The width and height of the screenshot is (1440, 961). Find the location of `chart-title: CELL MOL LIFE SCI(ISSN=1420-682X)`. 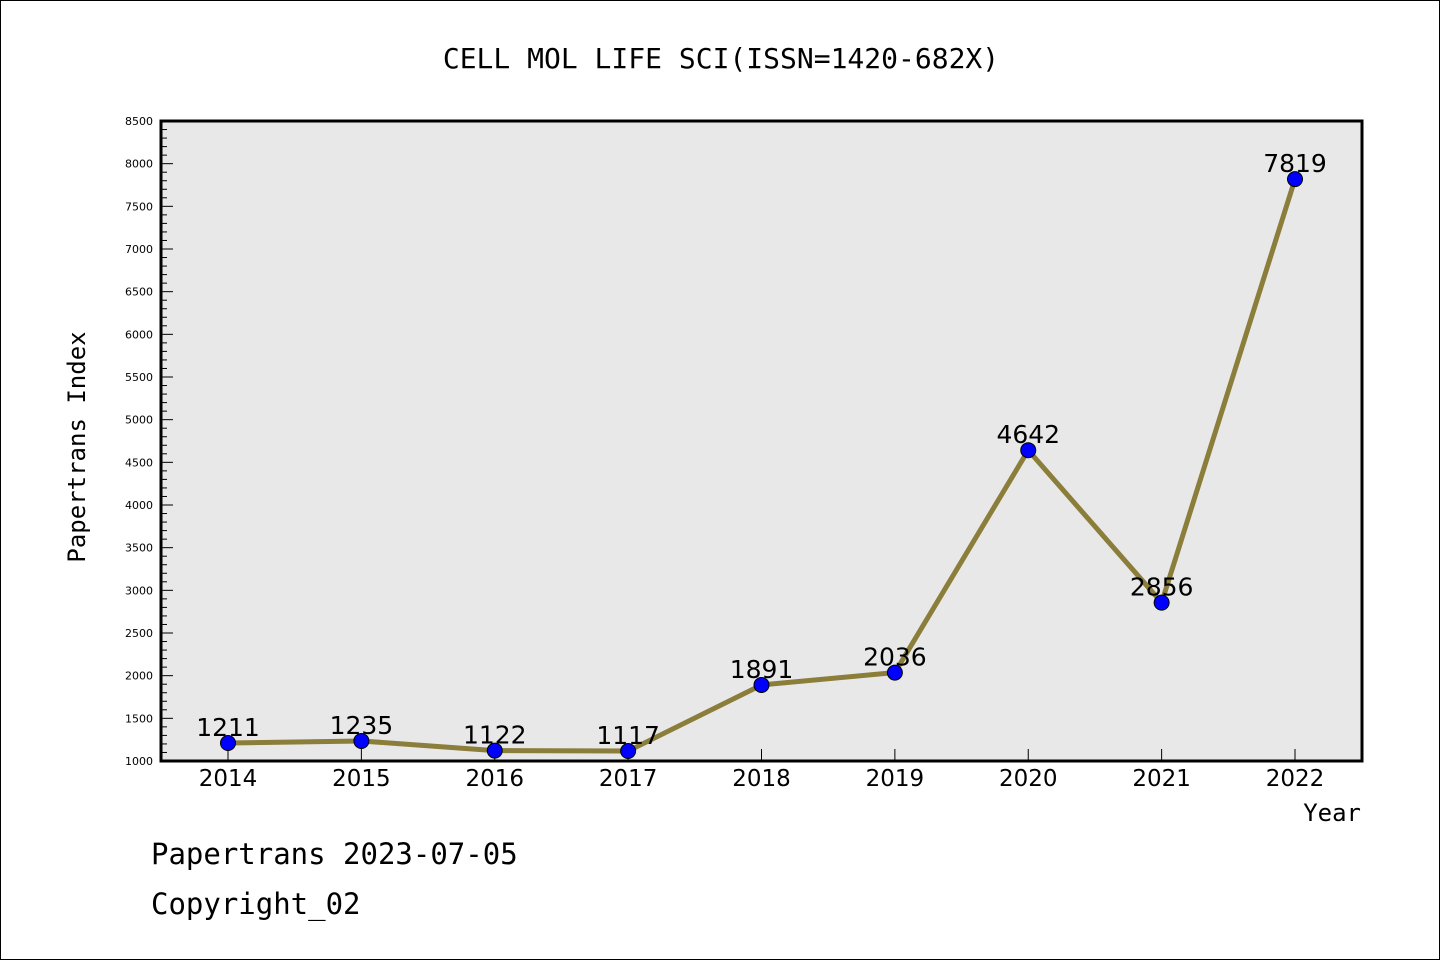

chart-title: CELL MOL LIFE SCI(ISSN=1420-682X) is located at coordinates (721, 58).